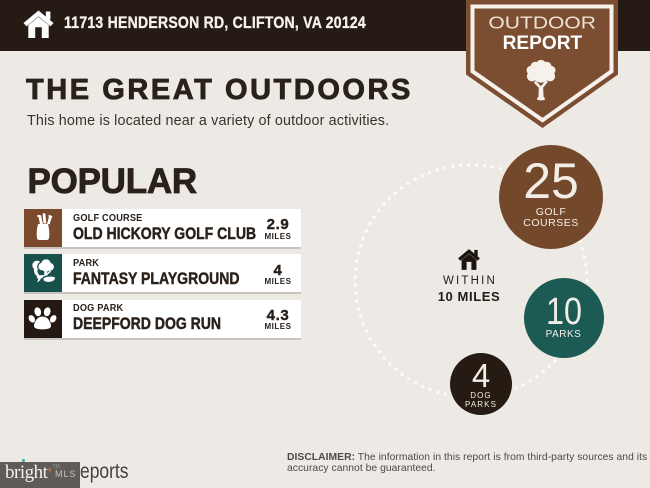 This screenshot has height=488, width=650. What do you see at coordinates (543, 43) in the screenshot?
I see `svg-text: REPORT` at bounding box center [543, 43].